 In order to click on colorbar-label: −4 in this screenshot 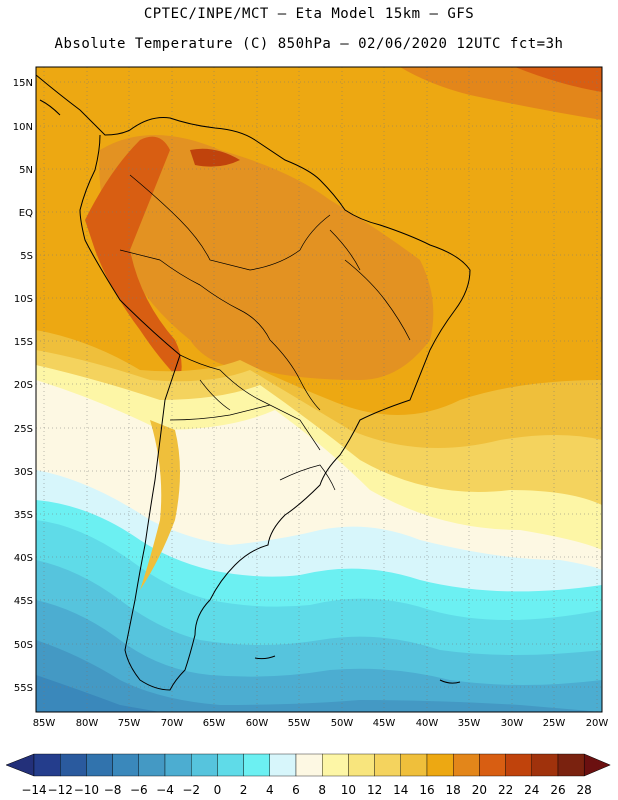, I will do `click(165, 790)`.